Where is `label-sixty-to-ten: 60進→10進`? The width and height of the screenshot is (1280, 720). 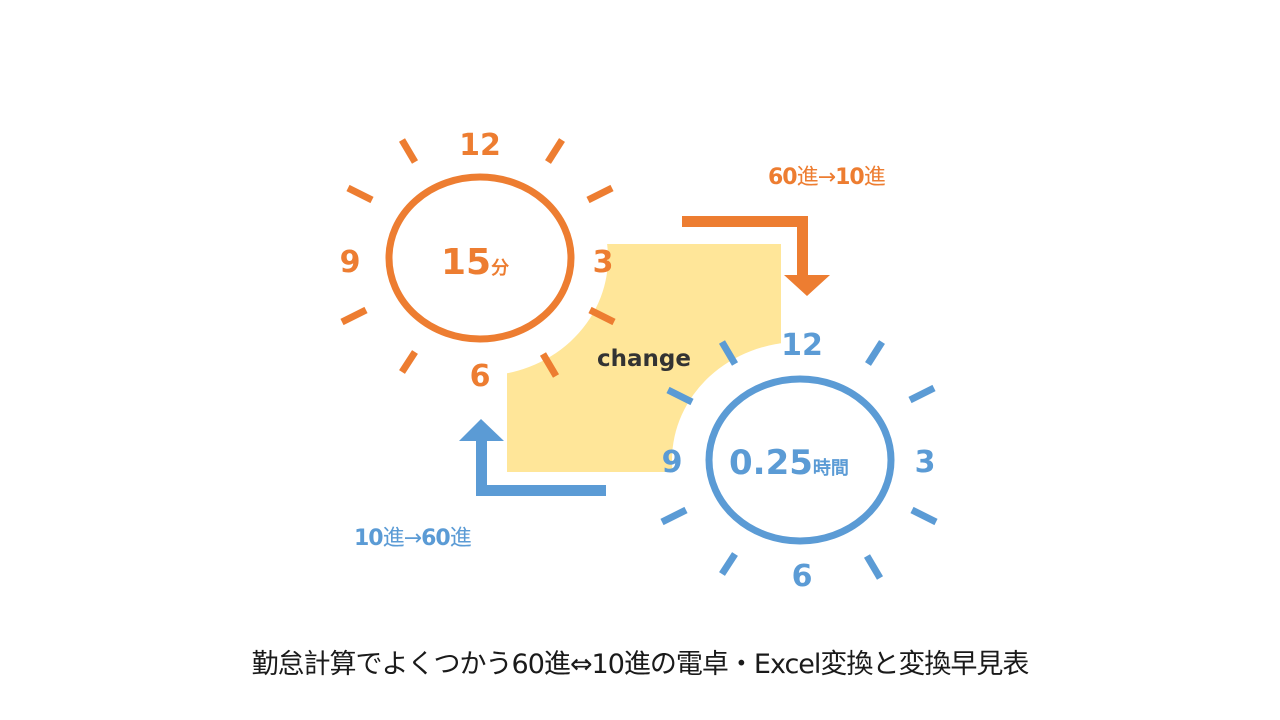 label-sixty-to-ten: 60進→10進 is located at coordinates (827, 177).